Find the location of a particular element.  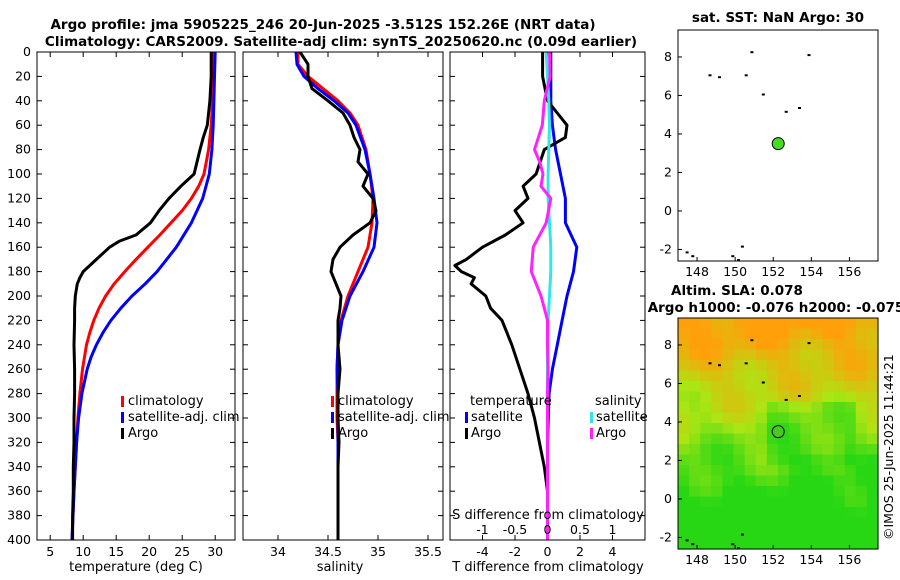

x-tick-label: 20 is located at coordinates (149, 551).